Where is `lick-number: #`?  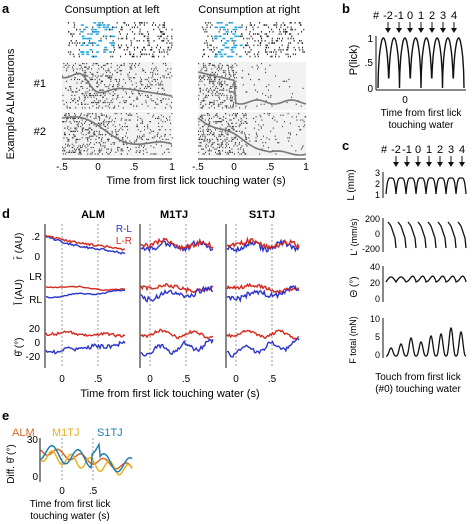
lick-number: # is located at coordinates (384, 150).